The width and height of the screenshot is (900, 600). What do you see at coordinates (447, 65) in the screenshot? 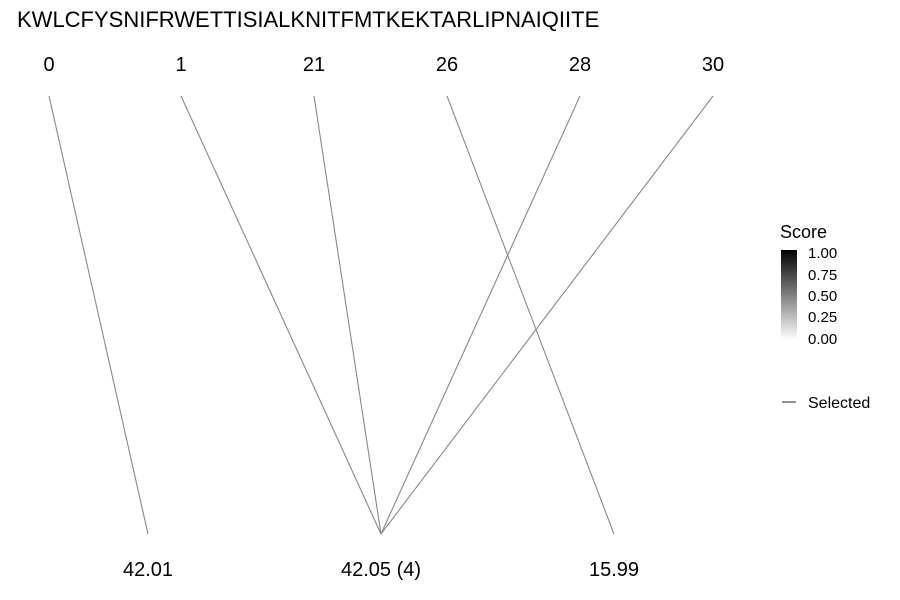
I see `top-position-label: 26` at bounding box center [447, 65].